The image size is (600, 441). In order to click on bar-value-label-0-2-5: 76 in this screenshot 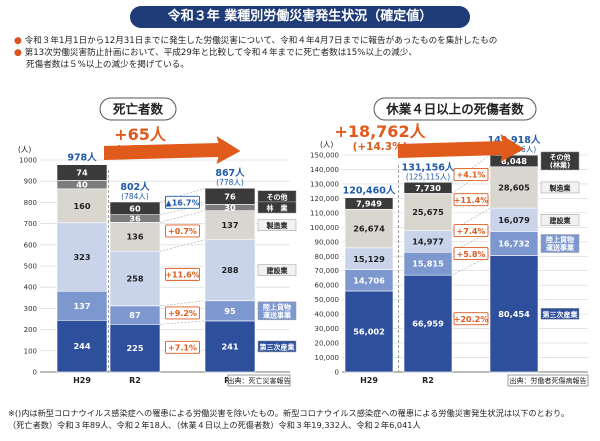, I will do `click(230, 196)`.